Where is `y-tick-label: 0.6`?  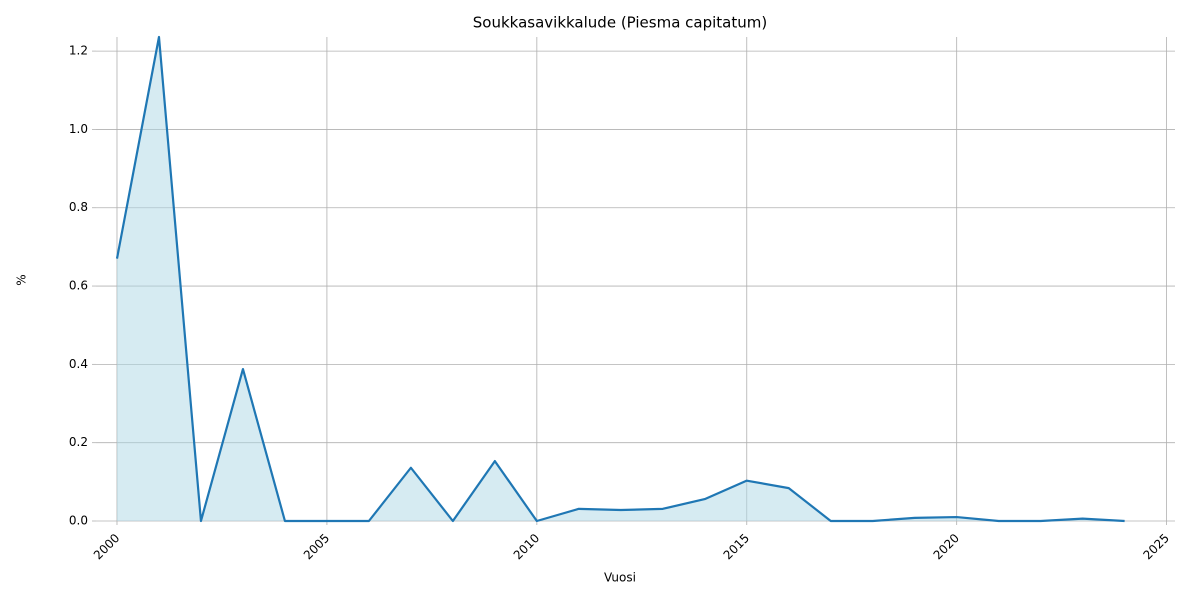
y-tick-label: 0.6 is located at coordinates (78, 286).